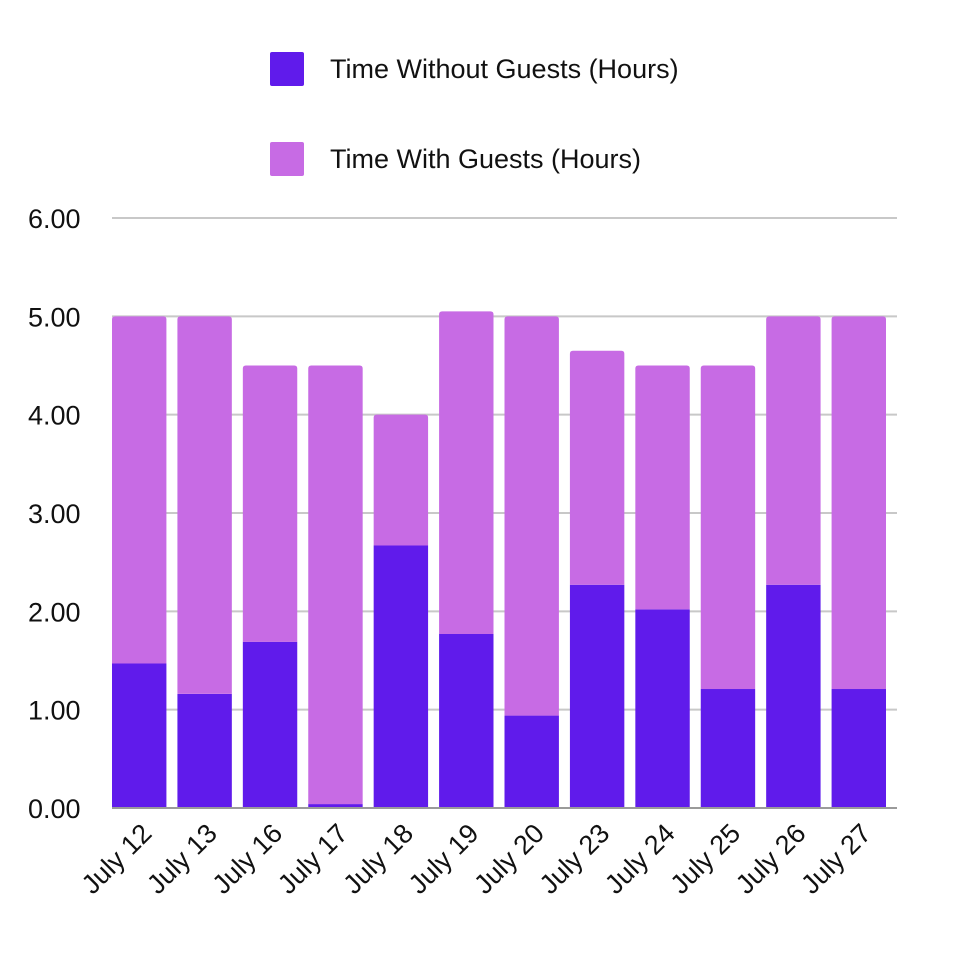  What do you see at coordinates (486, 158) in the screenshot?
I see `legend-label-with-guests: Time With Guests (Hours)` at bounding box center [486, 158].